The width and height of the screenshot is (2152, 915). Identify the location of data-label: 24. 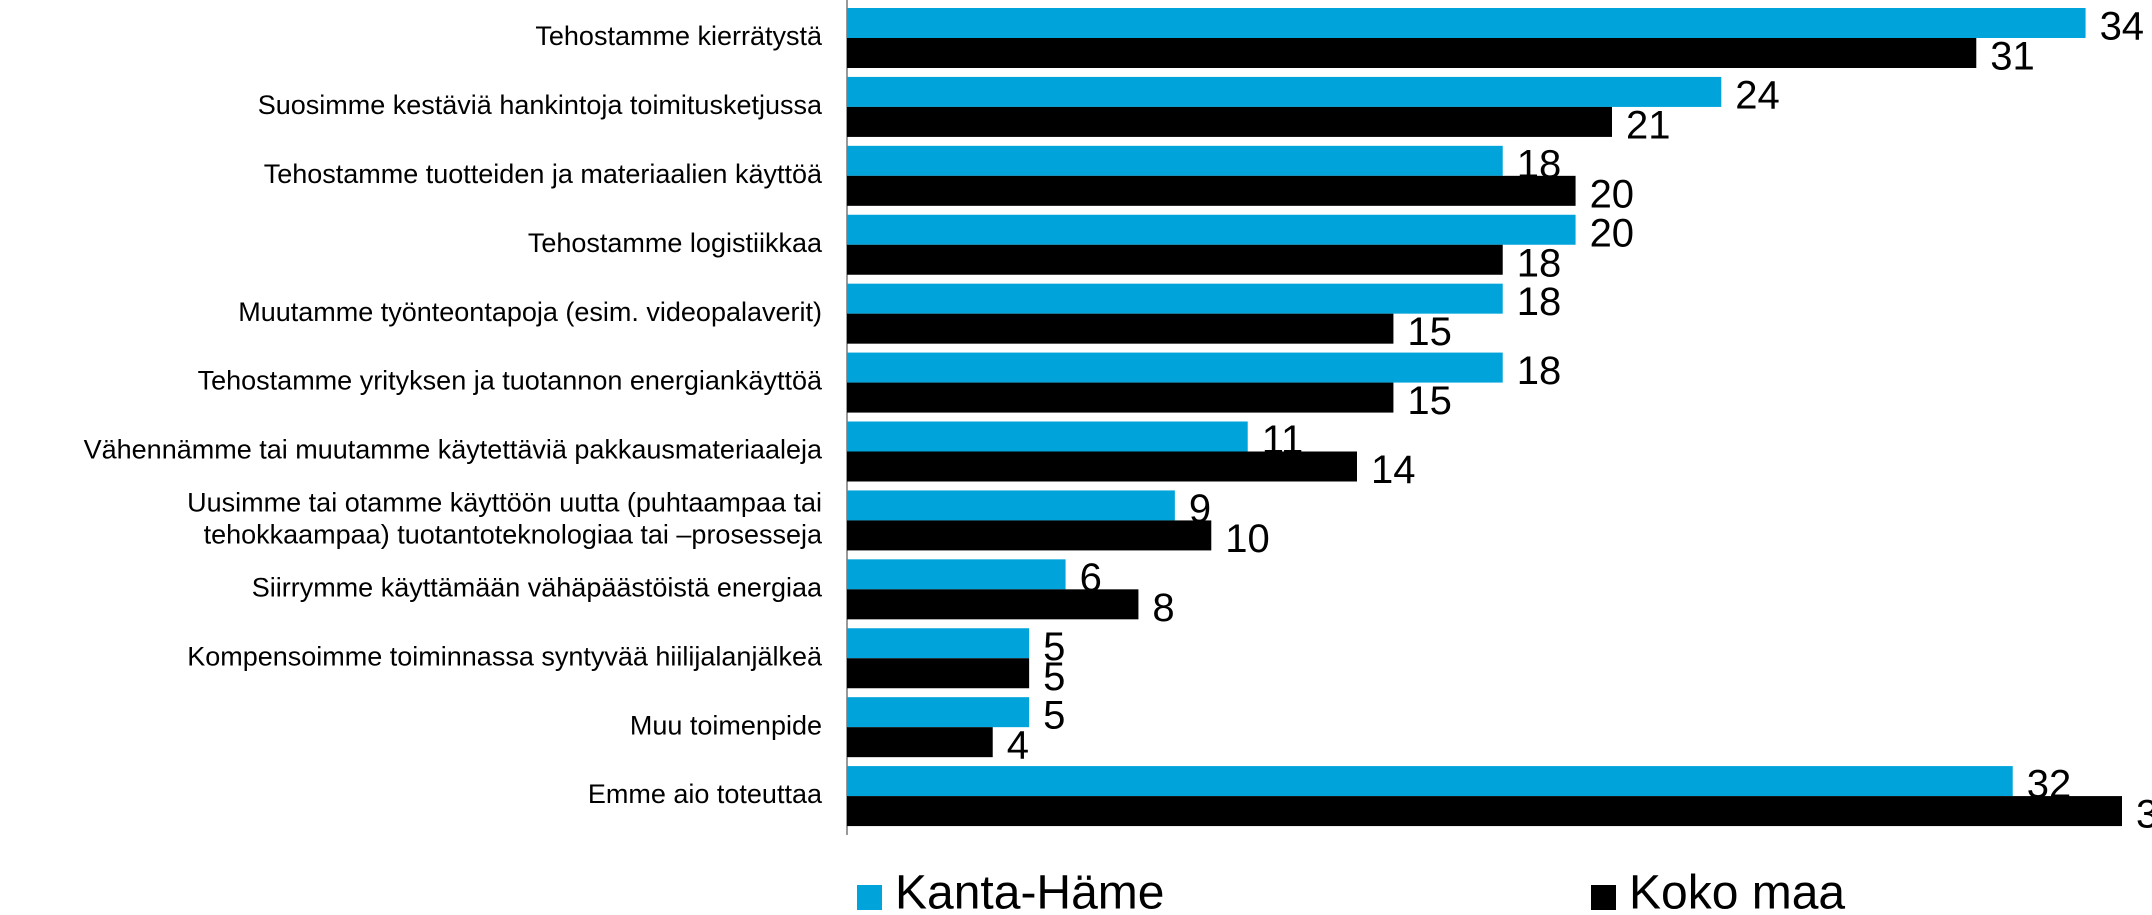
(1757, 95).